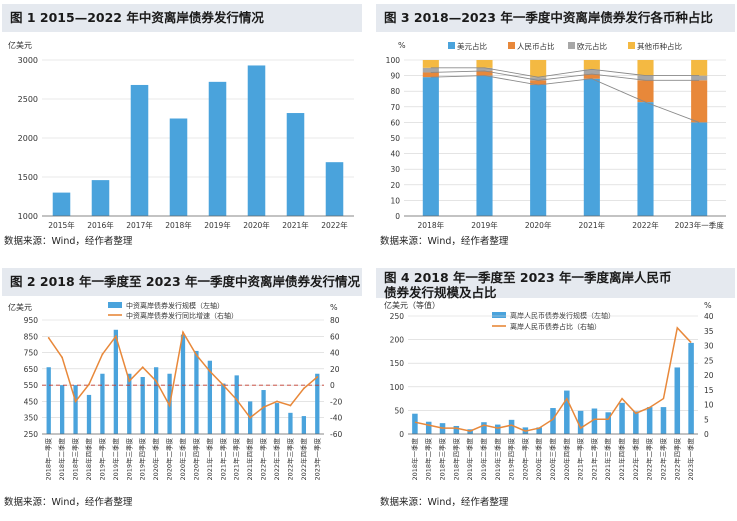  Describe the element at coordinates (61, 225) in the screenshot. I see `fig1-xtick-label: 2015年` at that location.